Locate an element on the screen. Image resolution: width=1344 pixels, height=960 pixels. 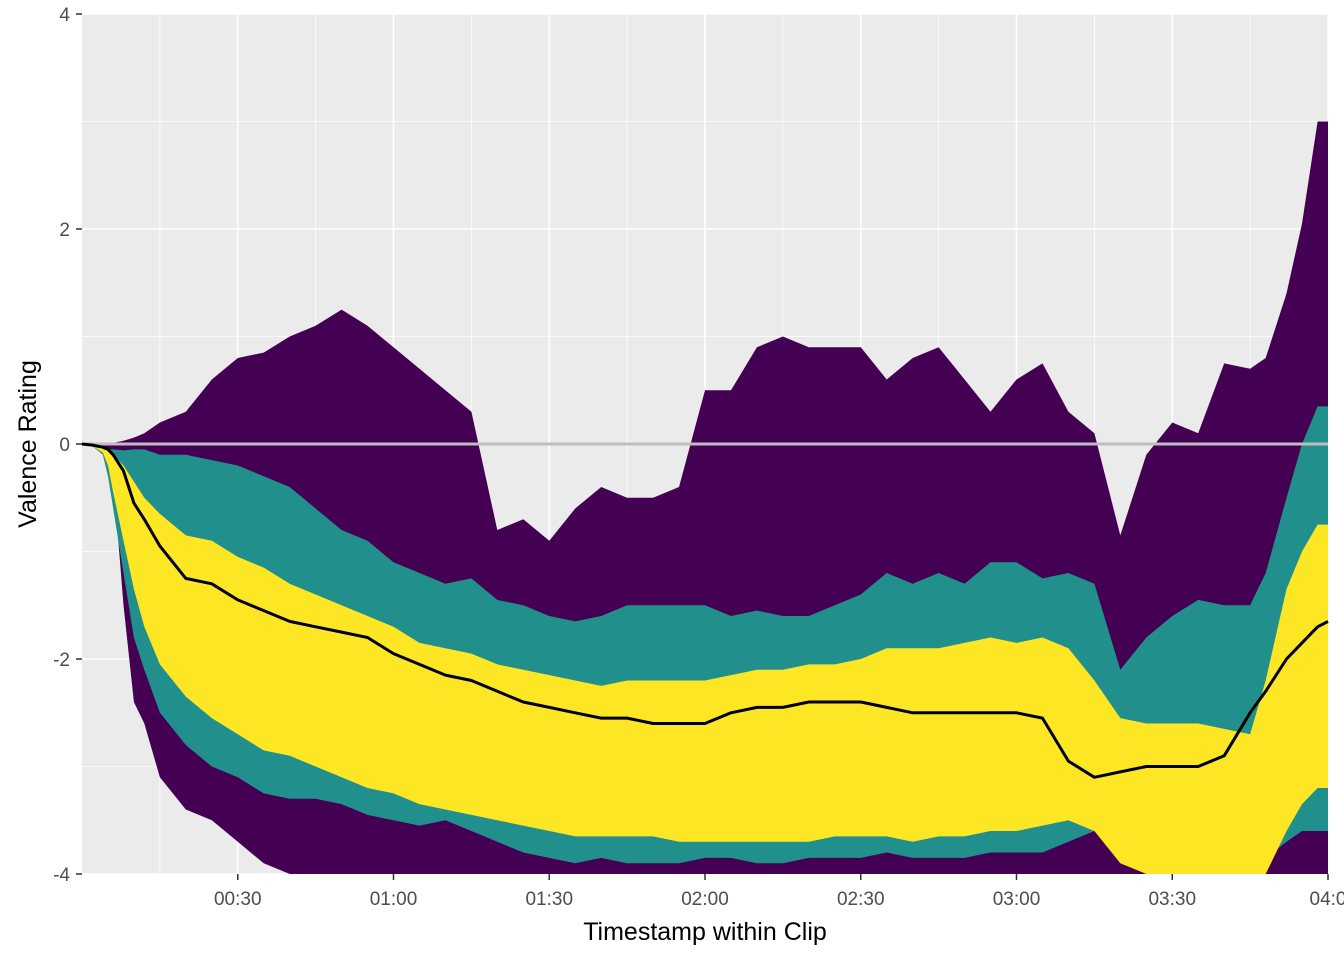
y-axis-title: Valence Rating is located at coordinates (28, 444).